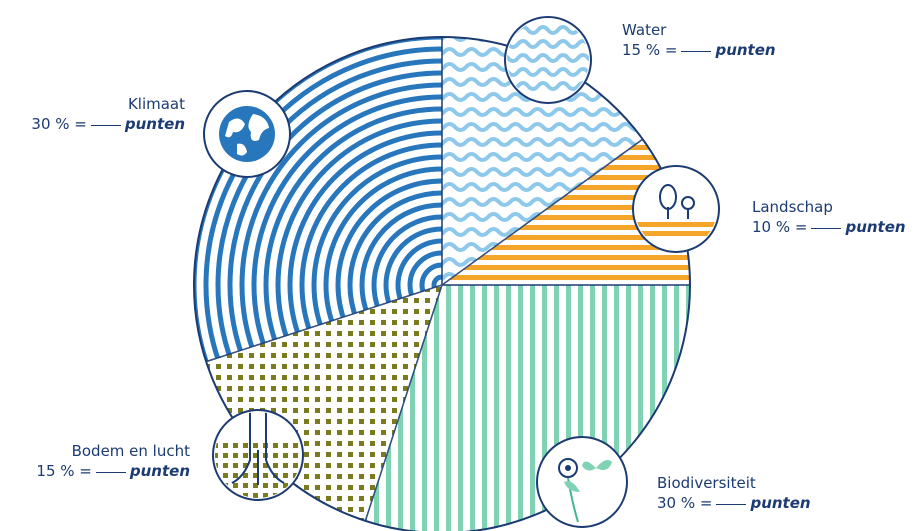 The width and height of the screenshot is (919, 531). What do you see at coordinates (130, 451) in the screenshot?
I see `slice-label: Bodem en lucht` at bounding box center [130, 451].